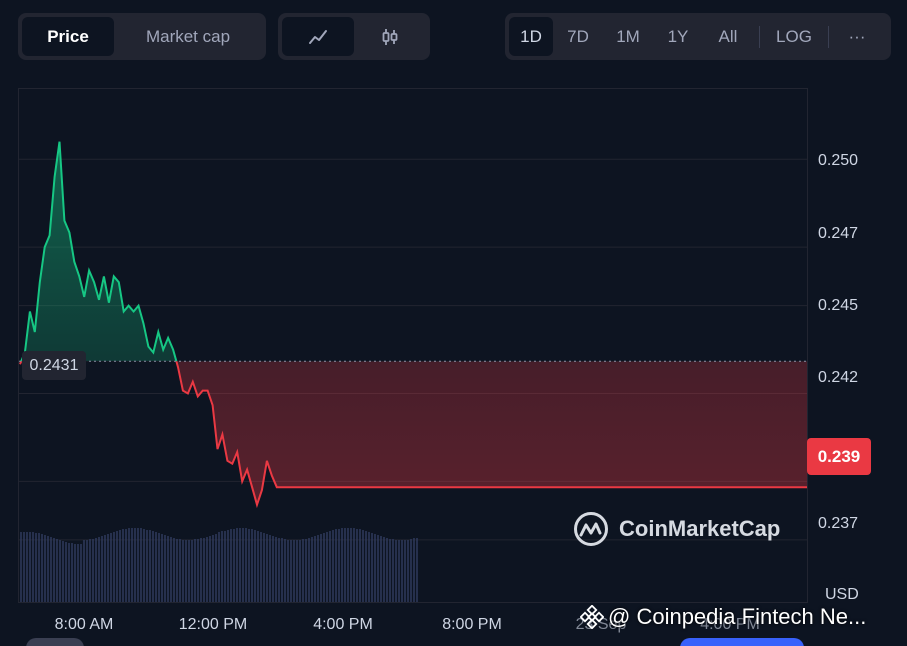 Image resolution: width=907 pixels, height=646 pixels. Describe the element at coordinates (728, 36) in the screenshot. I see `range-all: All` at that location.